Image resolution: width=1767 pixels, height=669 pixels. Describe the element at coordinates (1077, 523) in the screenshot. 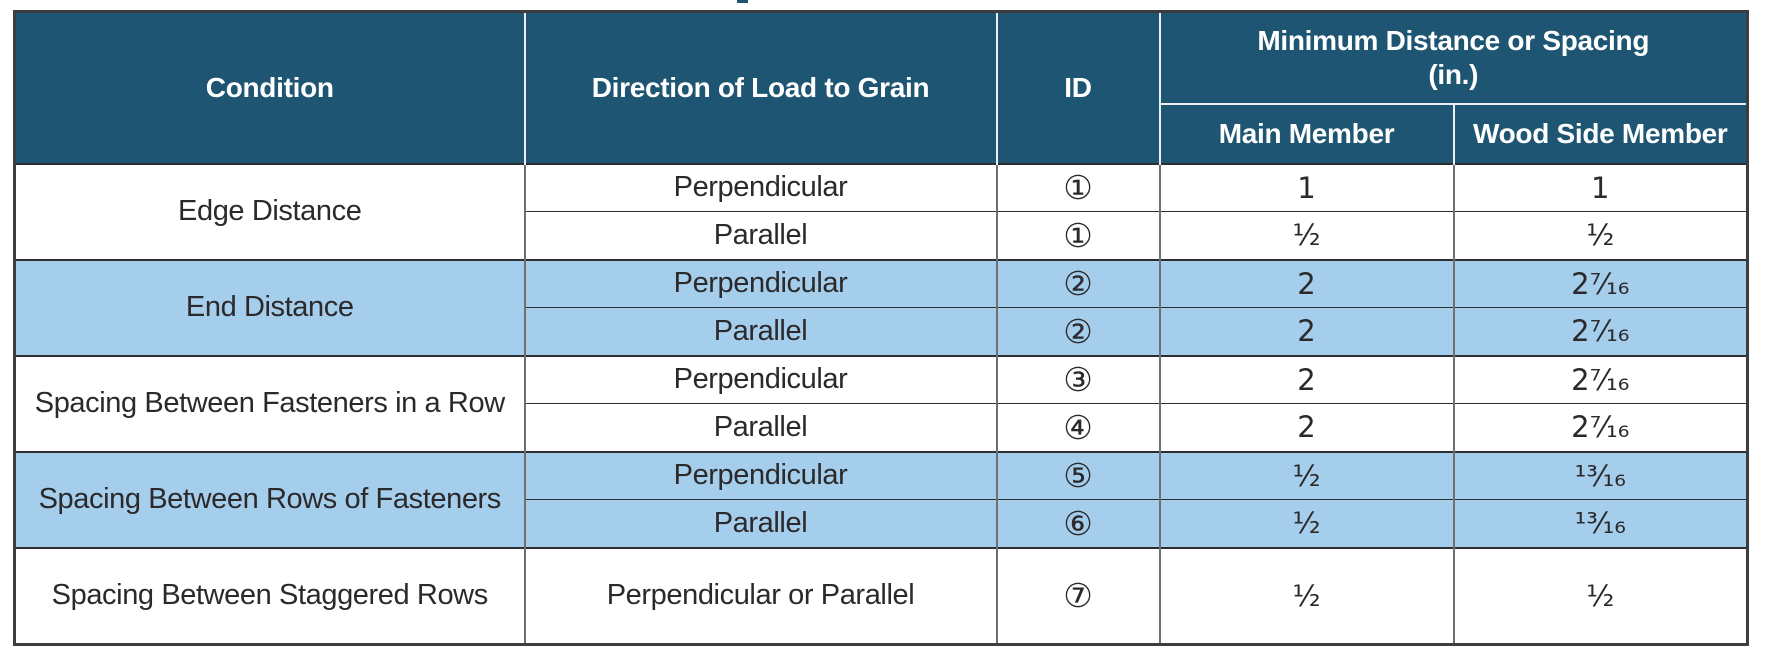

I see `cell-id: ⑥` at that location.